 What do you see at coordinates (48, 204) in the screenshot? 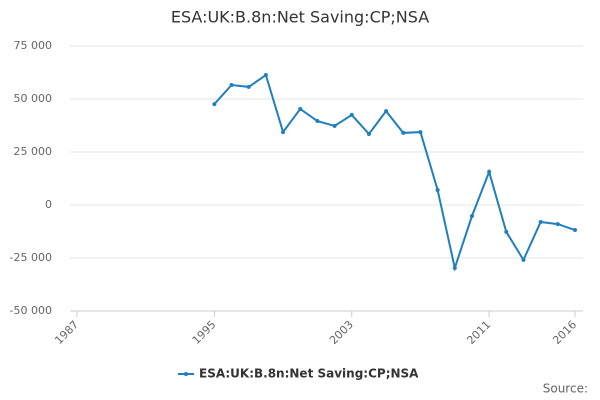
I see `y-tick-label: 0` at bounding box center [48, 204].